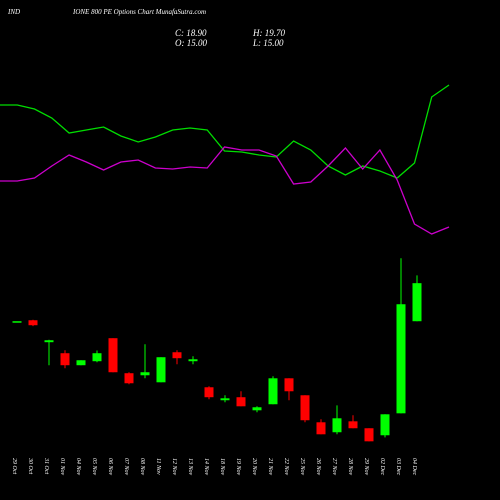 This screenshot has height=500, width=500. Describe the element at coordinates (366, 467) in the screenshot. I see `x-tick-label: 29 Nov` at that location.